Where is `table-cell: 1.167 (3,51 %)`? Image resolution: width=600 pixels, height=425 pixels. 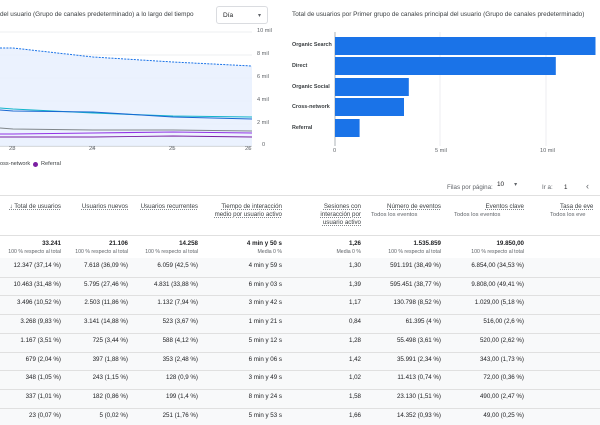
table-cell: 1.167 (3,51 %) is located at coordinates (40, 340).